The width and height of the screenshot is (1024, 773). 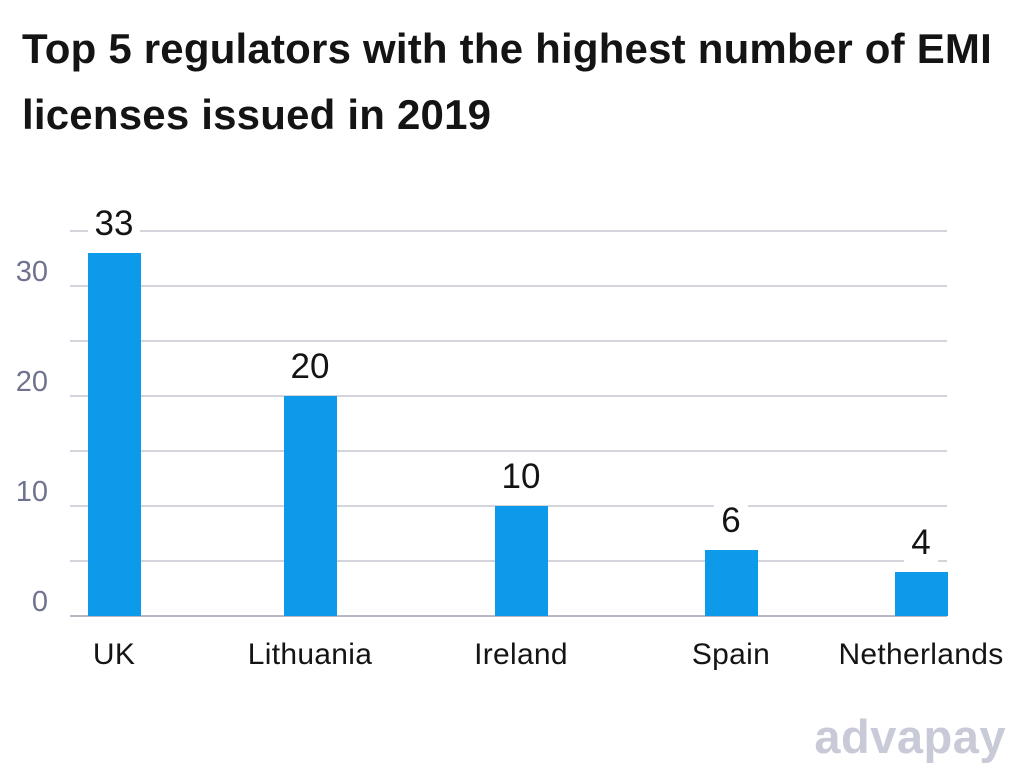 What do you see at coordinates (508, 616) in the screenshot?
I see `x-axis-line` at bounding box center [508, 616].